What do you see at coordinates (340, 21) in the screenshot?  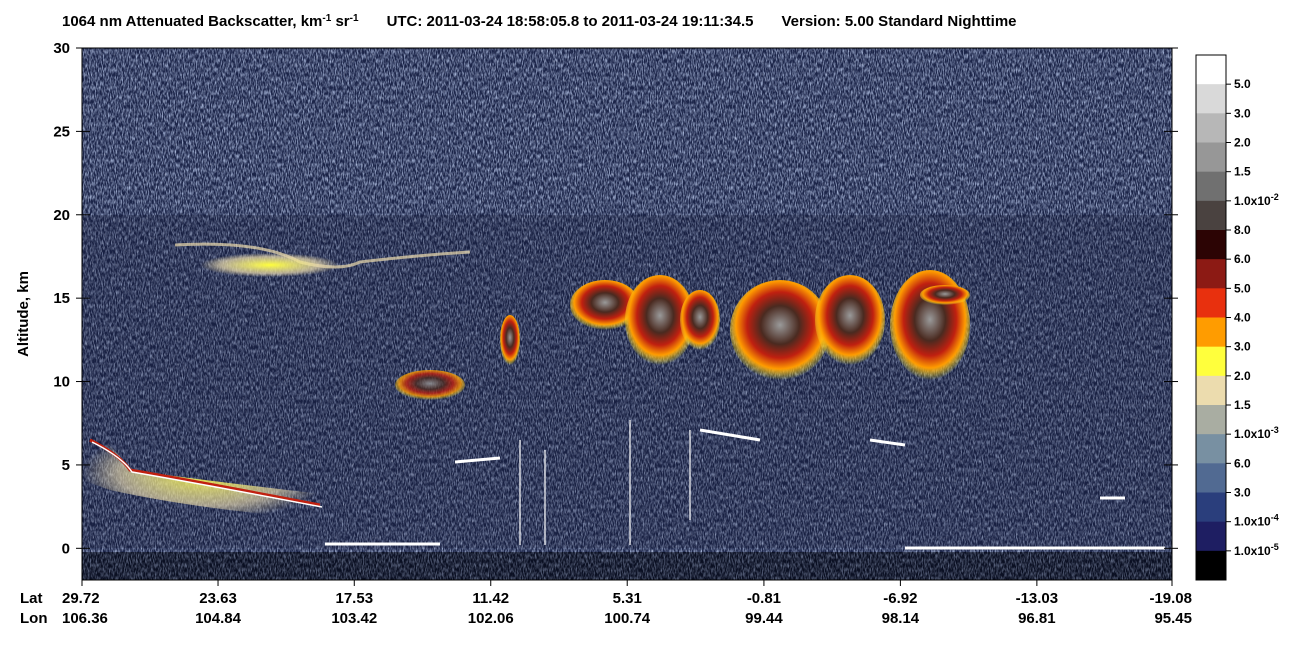 I see `title-part: sr` at bounding box center [340, 21].